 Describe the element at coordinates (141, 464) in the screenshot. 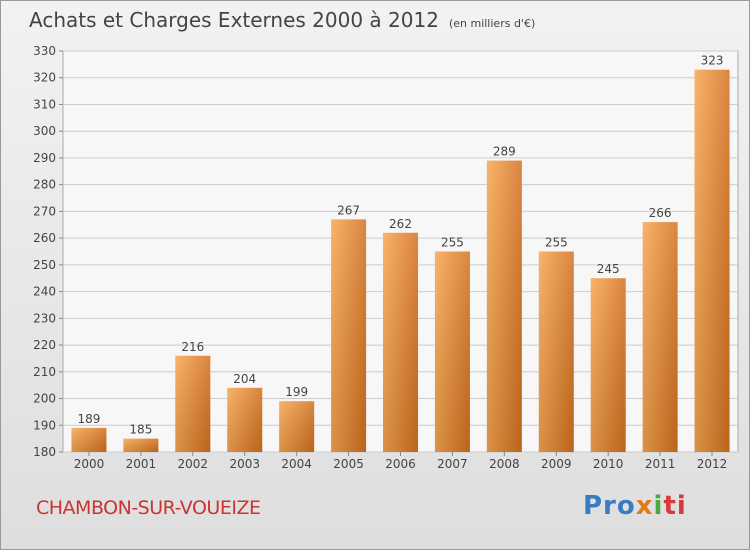

I see `x-tick-label: 2001` at that location.